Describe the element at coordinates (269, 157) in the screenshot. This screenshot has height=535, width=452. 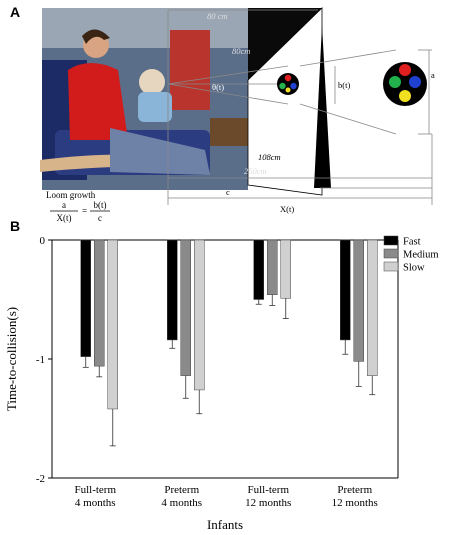
I see `label-dist-low: 108cm` at that location.